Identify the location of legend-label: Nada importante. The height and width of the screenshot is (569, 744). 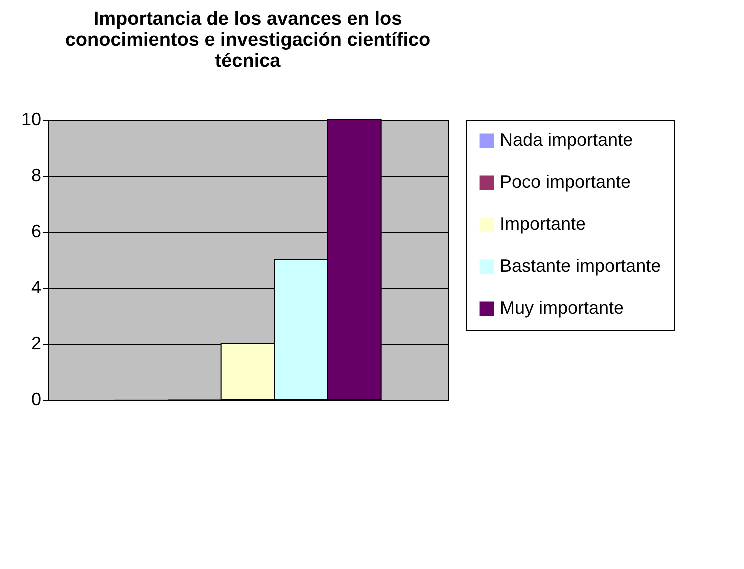
(567, 140).